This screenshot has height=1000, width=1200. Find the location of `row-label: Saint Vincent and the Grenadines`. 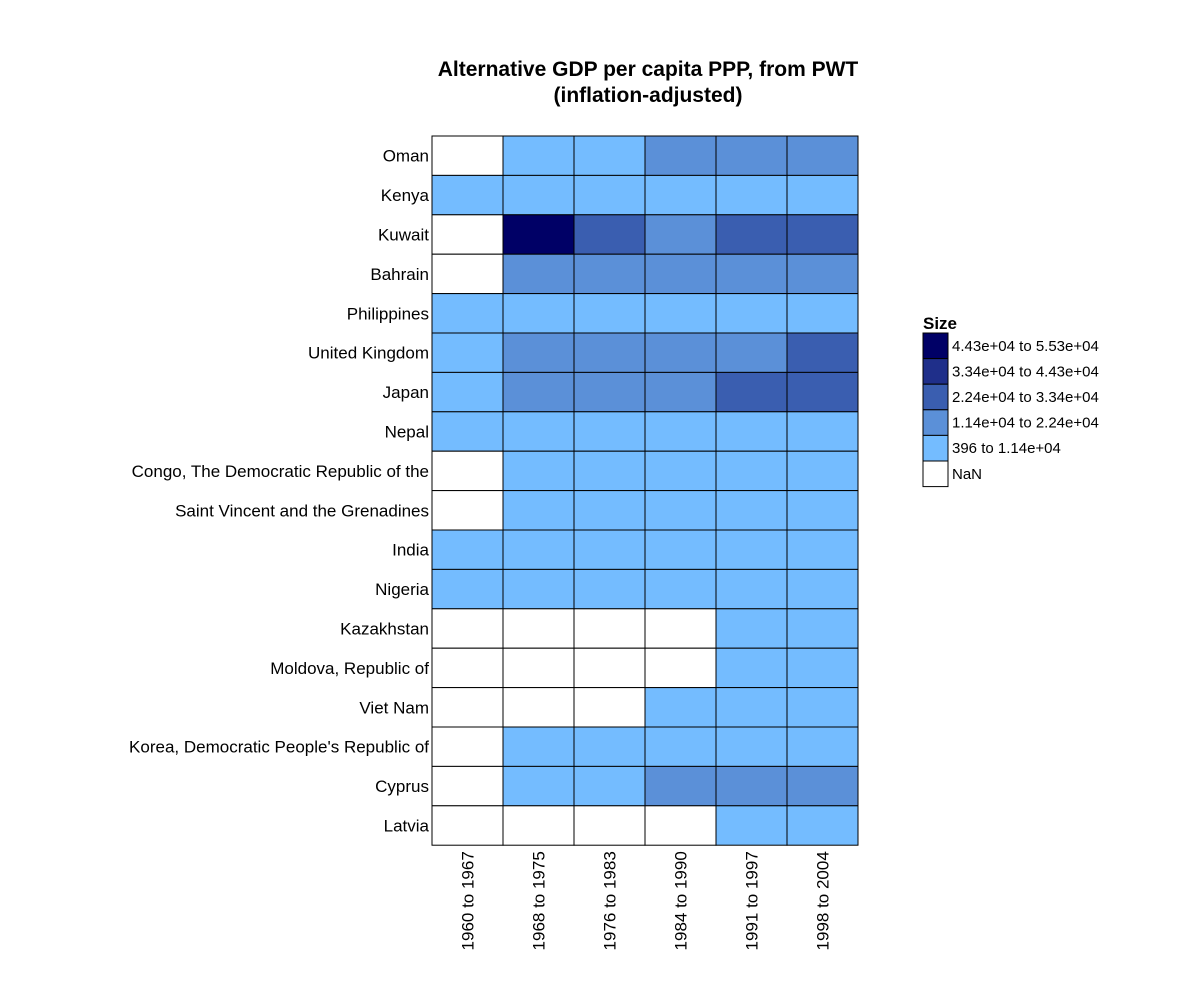

row-label: Saint Vincent and the Grenadines is located at coordinates (302, 510).